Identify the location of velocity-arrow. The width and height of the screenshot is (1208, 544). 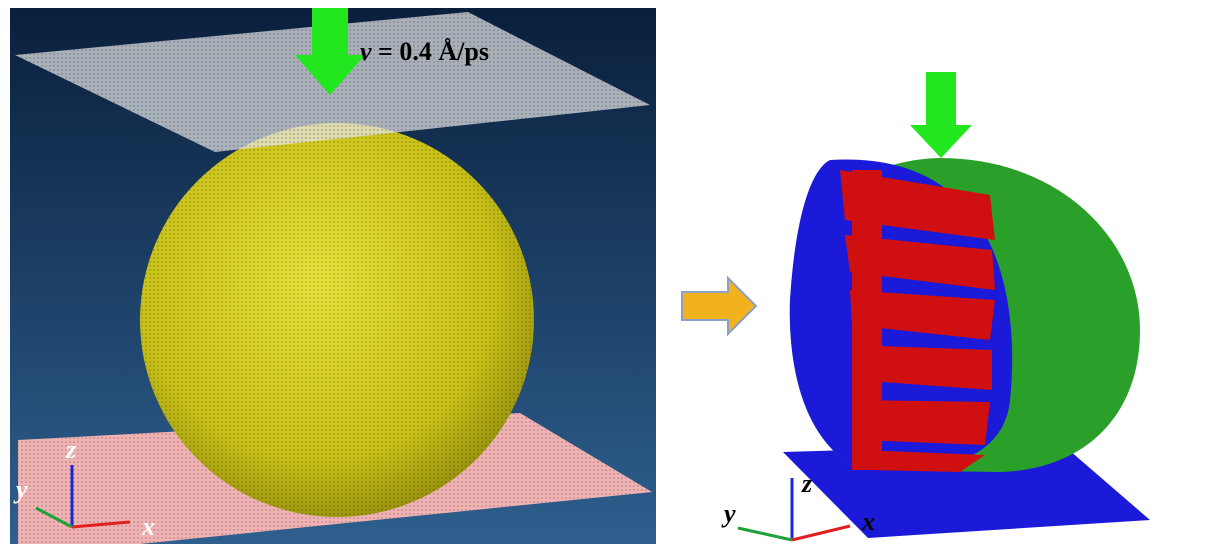
(330, 51).